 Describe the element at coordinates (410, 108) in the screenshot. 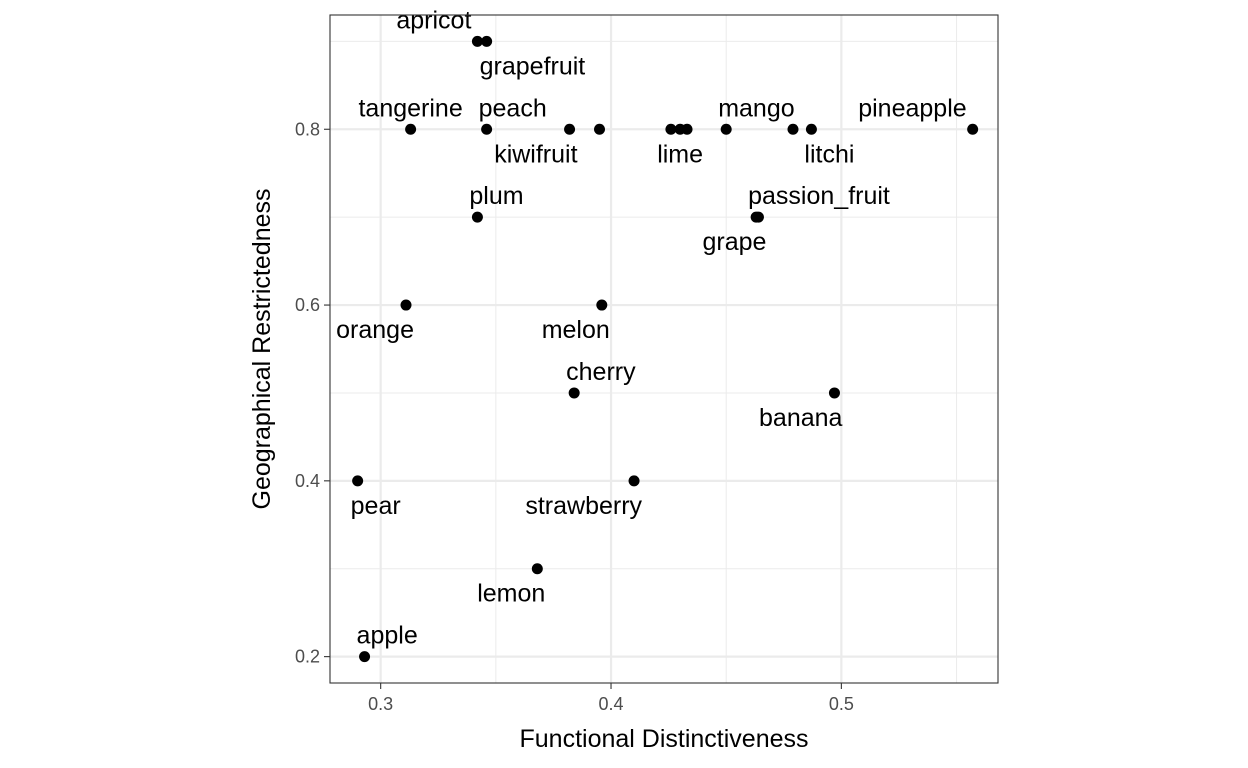

I see `point-label: tangerine` at that location.